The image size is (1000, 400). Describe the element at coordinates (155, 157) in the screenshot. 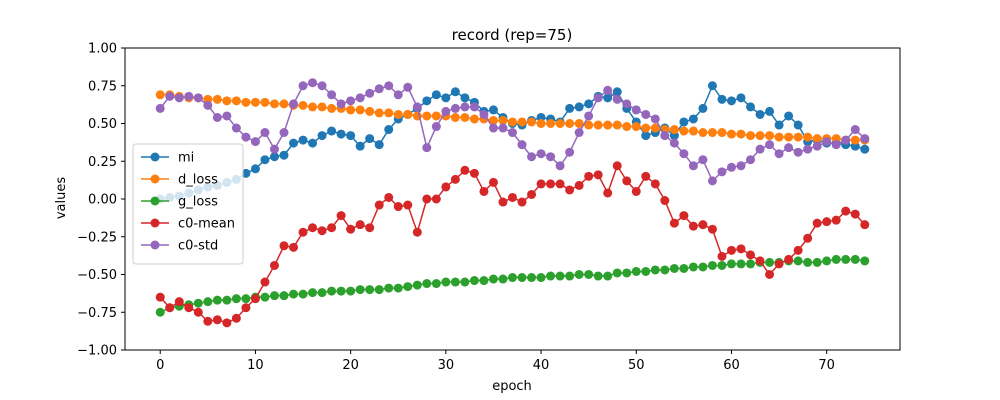

I see `legend-swatch-marker` at that location.